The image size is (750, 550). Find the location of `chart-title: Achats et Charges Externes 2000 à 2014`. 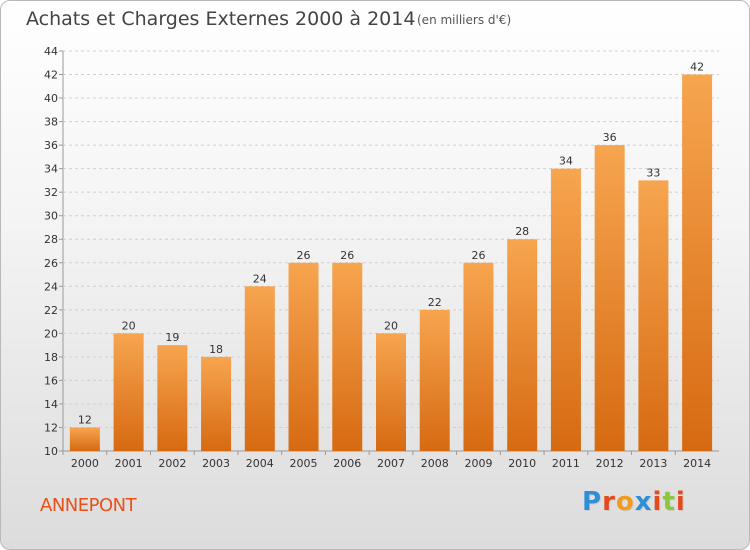

chart-title: Achats et Charges Externes 2000 à 2014 is located at coordinates (221, 19).